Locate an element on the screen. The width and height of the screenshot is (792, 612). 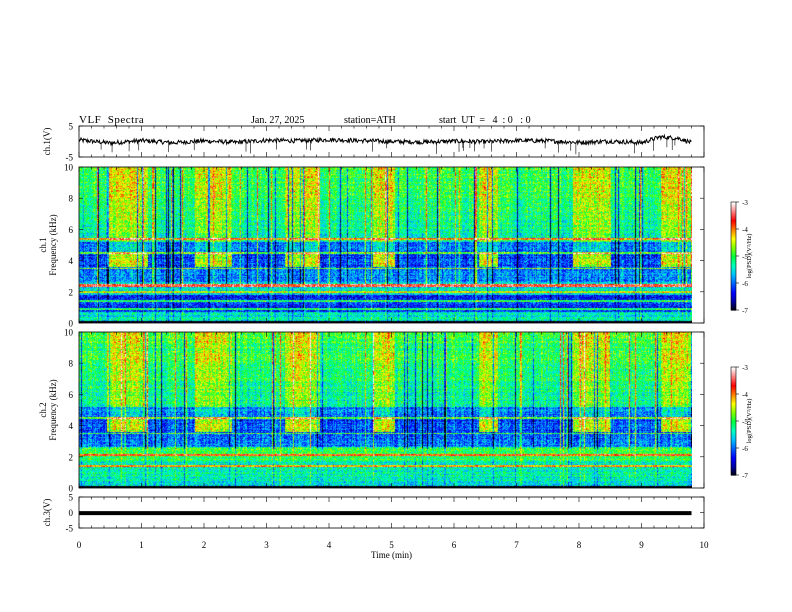
x-tick-label: 3 is located at coordinates (266, 545).